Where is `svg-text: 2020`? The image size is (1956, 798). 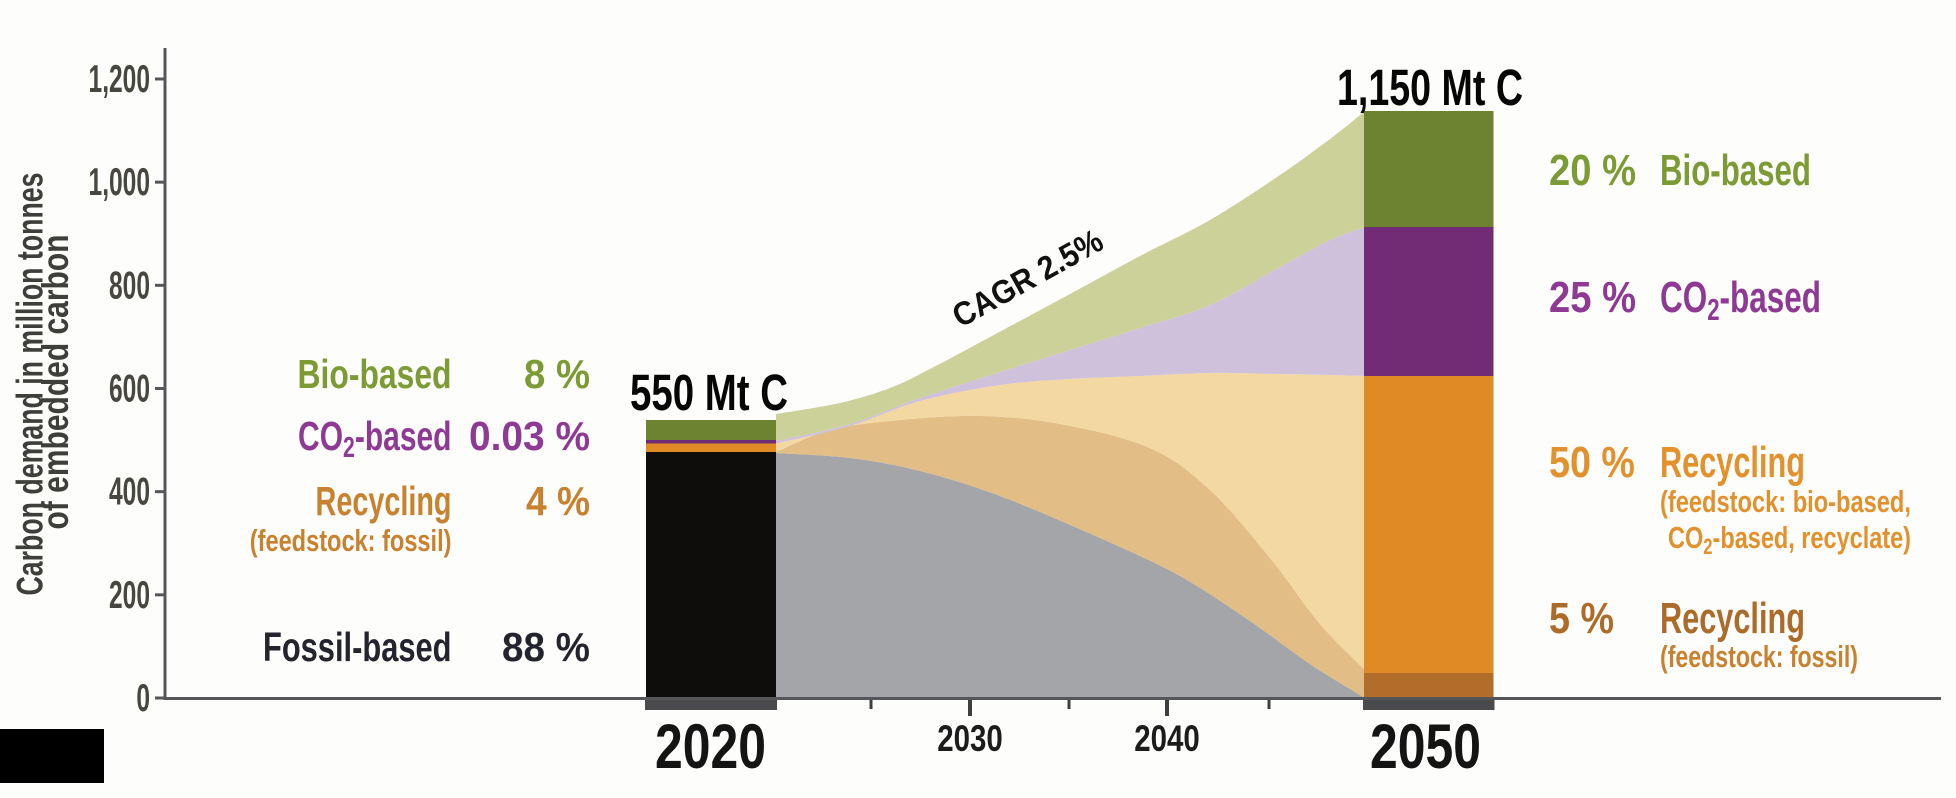 svg-text: 2020 is located at coordinates (710, 748).